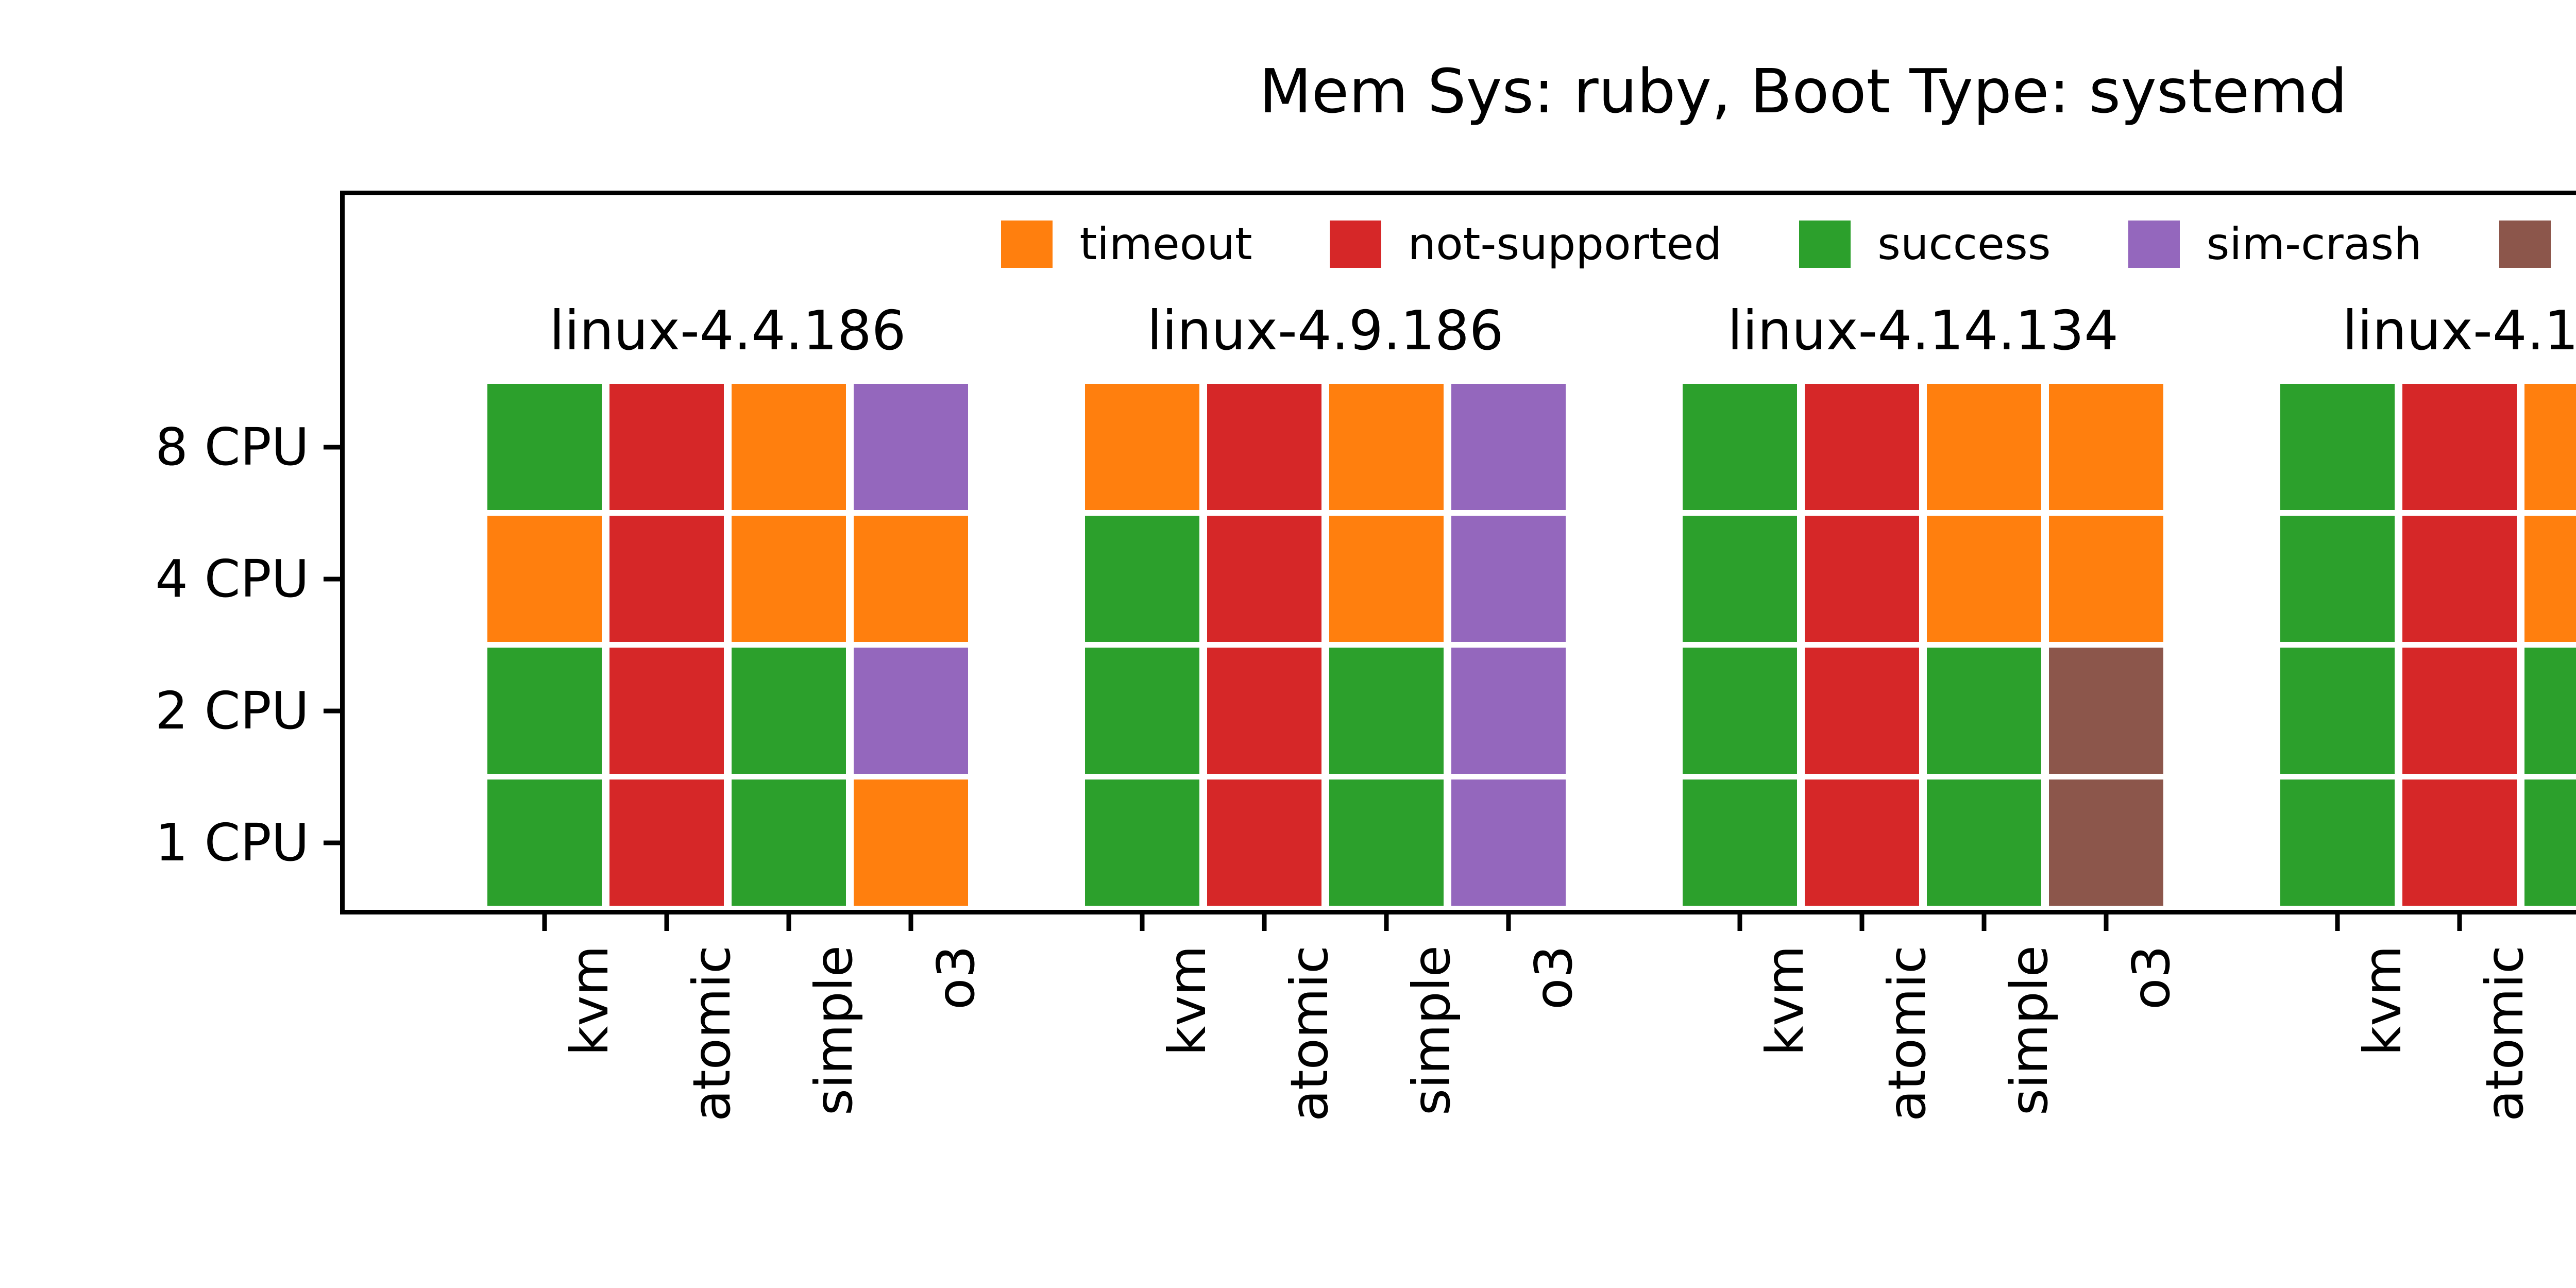 The width and height of the screenshot is (2576, 1288). I want to click on legend-swatch-kernel-panic, so click(2525, 244).